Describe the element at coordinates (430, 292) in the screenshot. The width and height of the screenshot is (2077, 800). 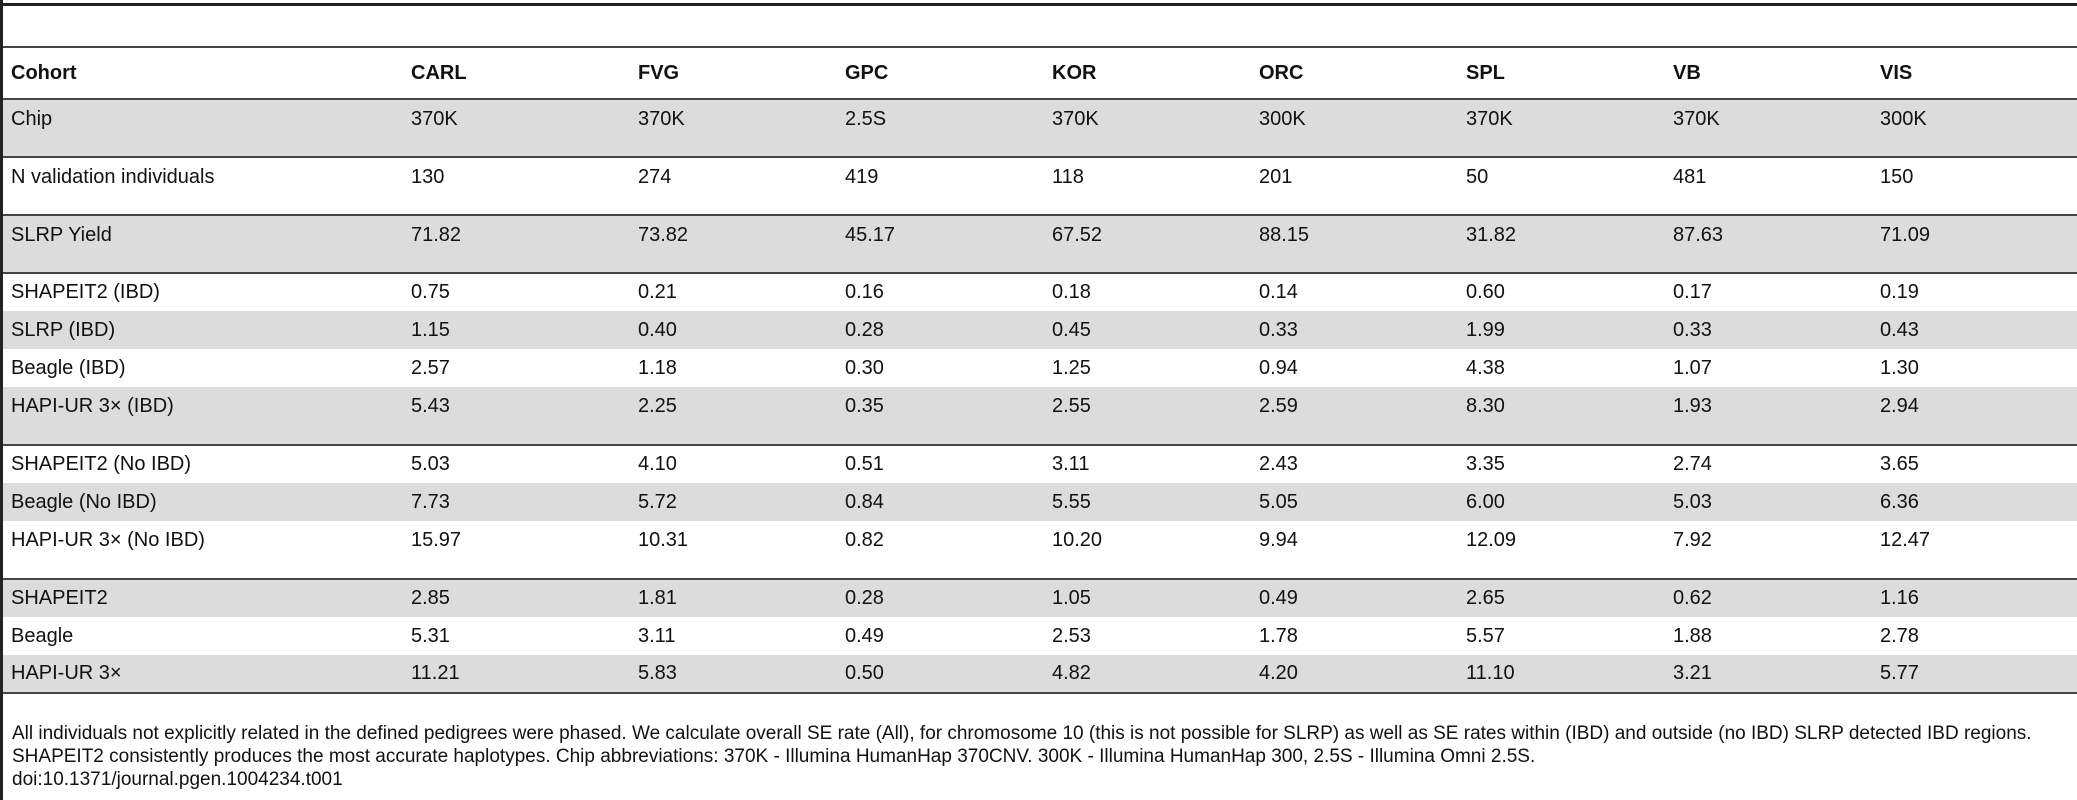
I see `table-cell: 0.75` at that location.